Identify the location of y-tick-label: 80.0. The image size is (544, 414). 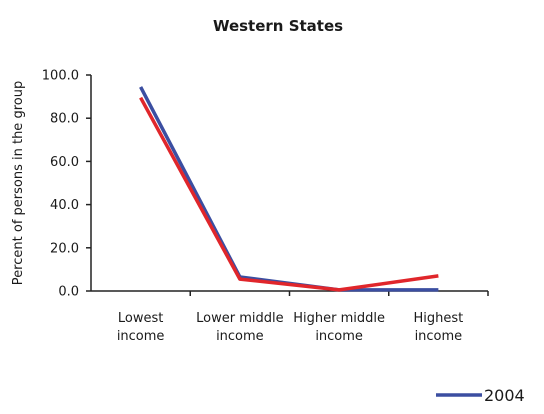
(64, 119).